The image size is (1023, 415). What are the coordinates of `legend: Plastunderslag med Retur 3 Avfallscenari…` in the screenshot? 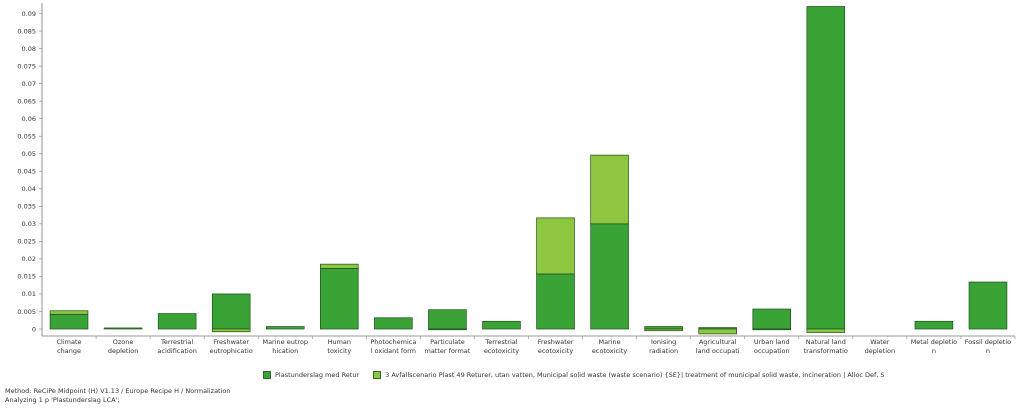 It's located at (581, 375).